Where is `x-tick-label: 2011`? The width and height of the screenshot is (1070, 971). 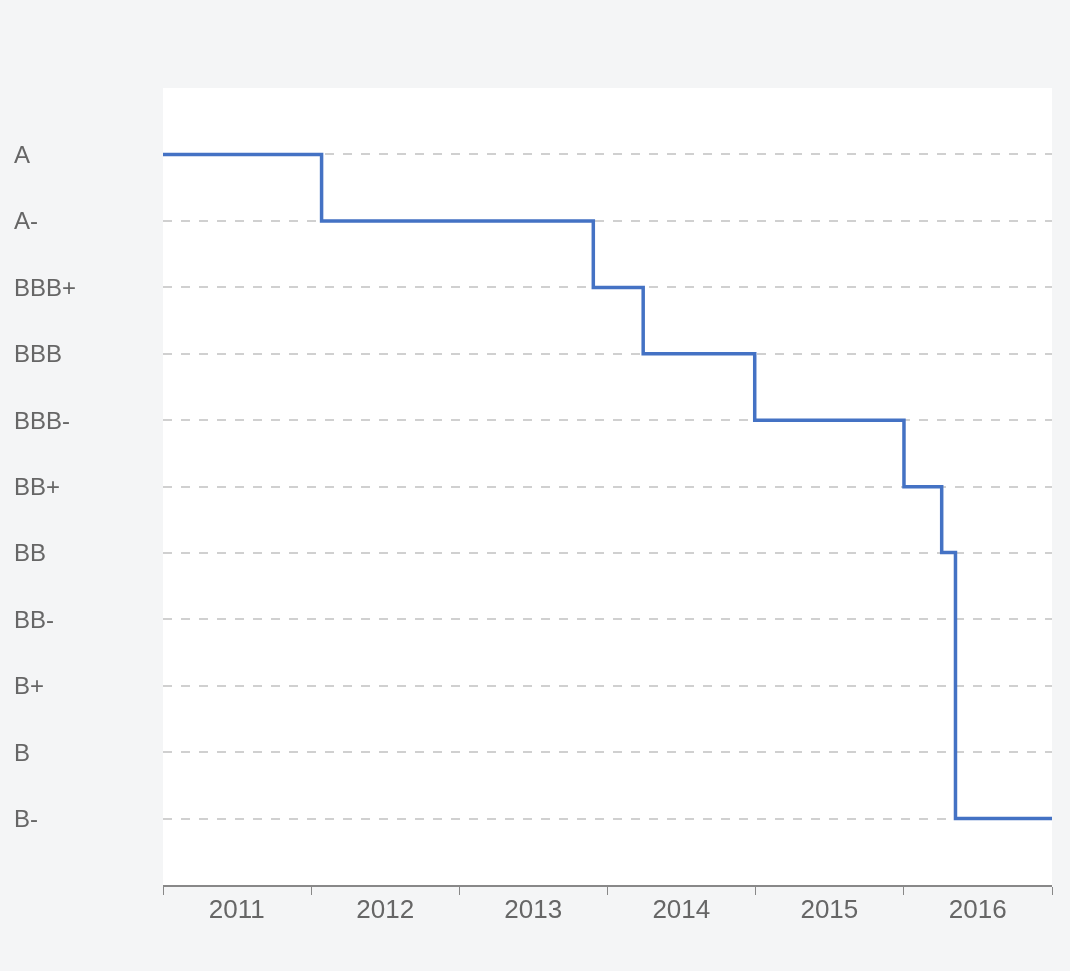
x-tick-label: 2011 is located at coordinates (236, 908).